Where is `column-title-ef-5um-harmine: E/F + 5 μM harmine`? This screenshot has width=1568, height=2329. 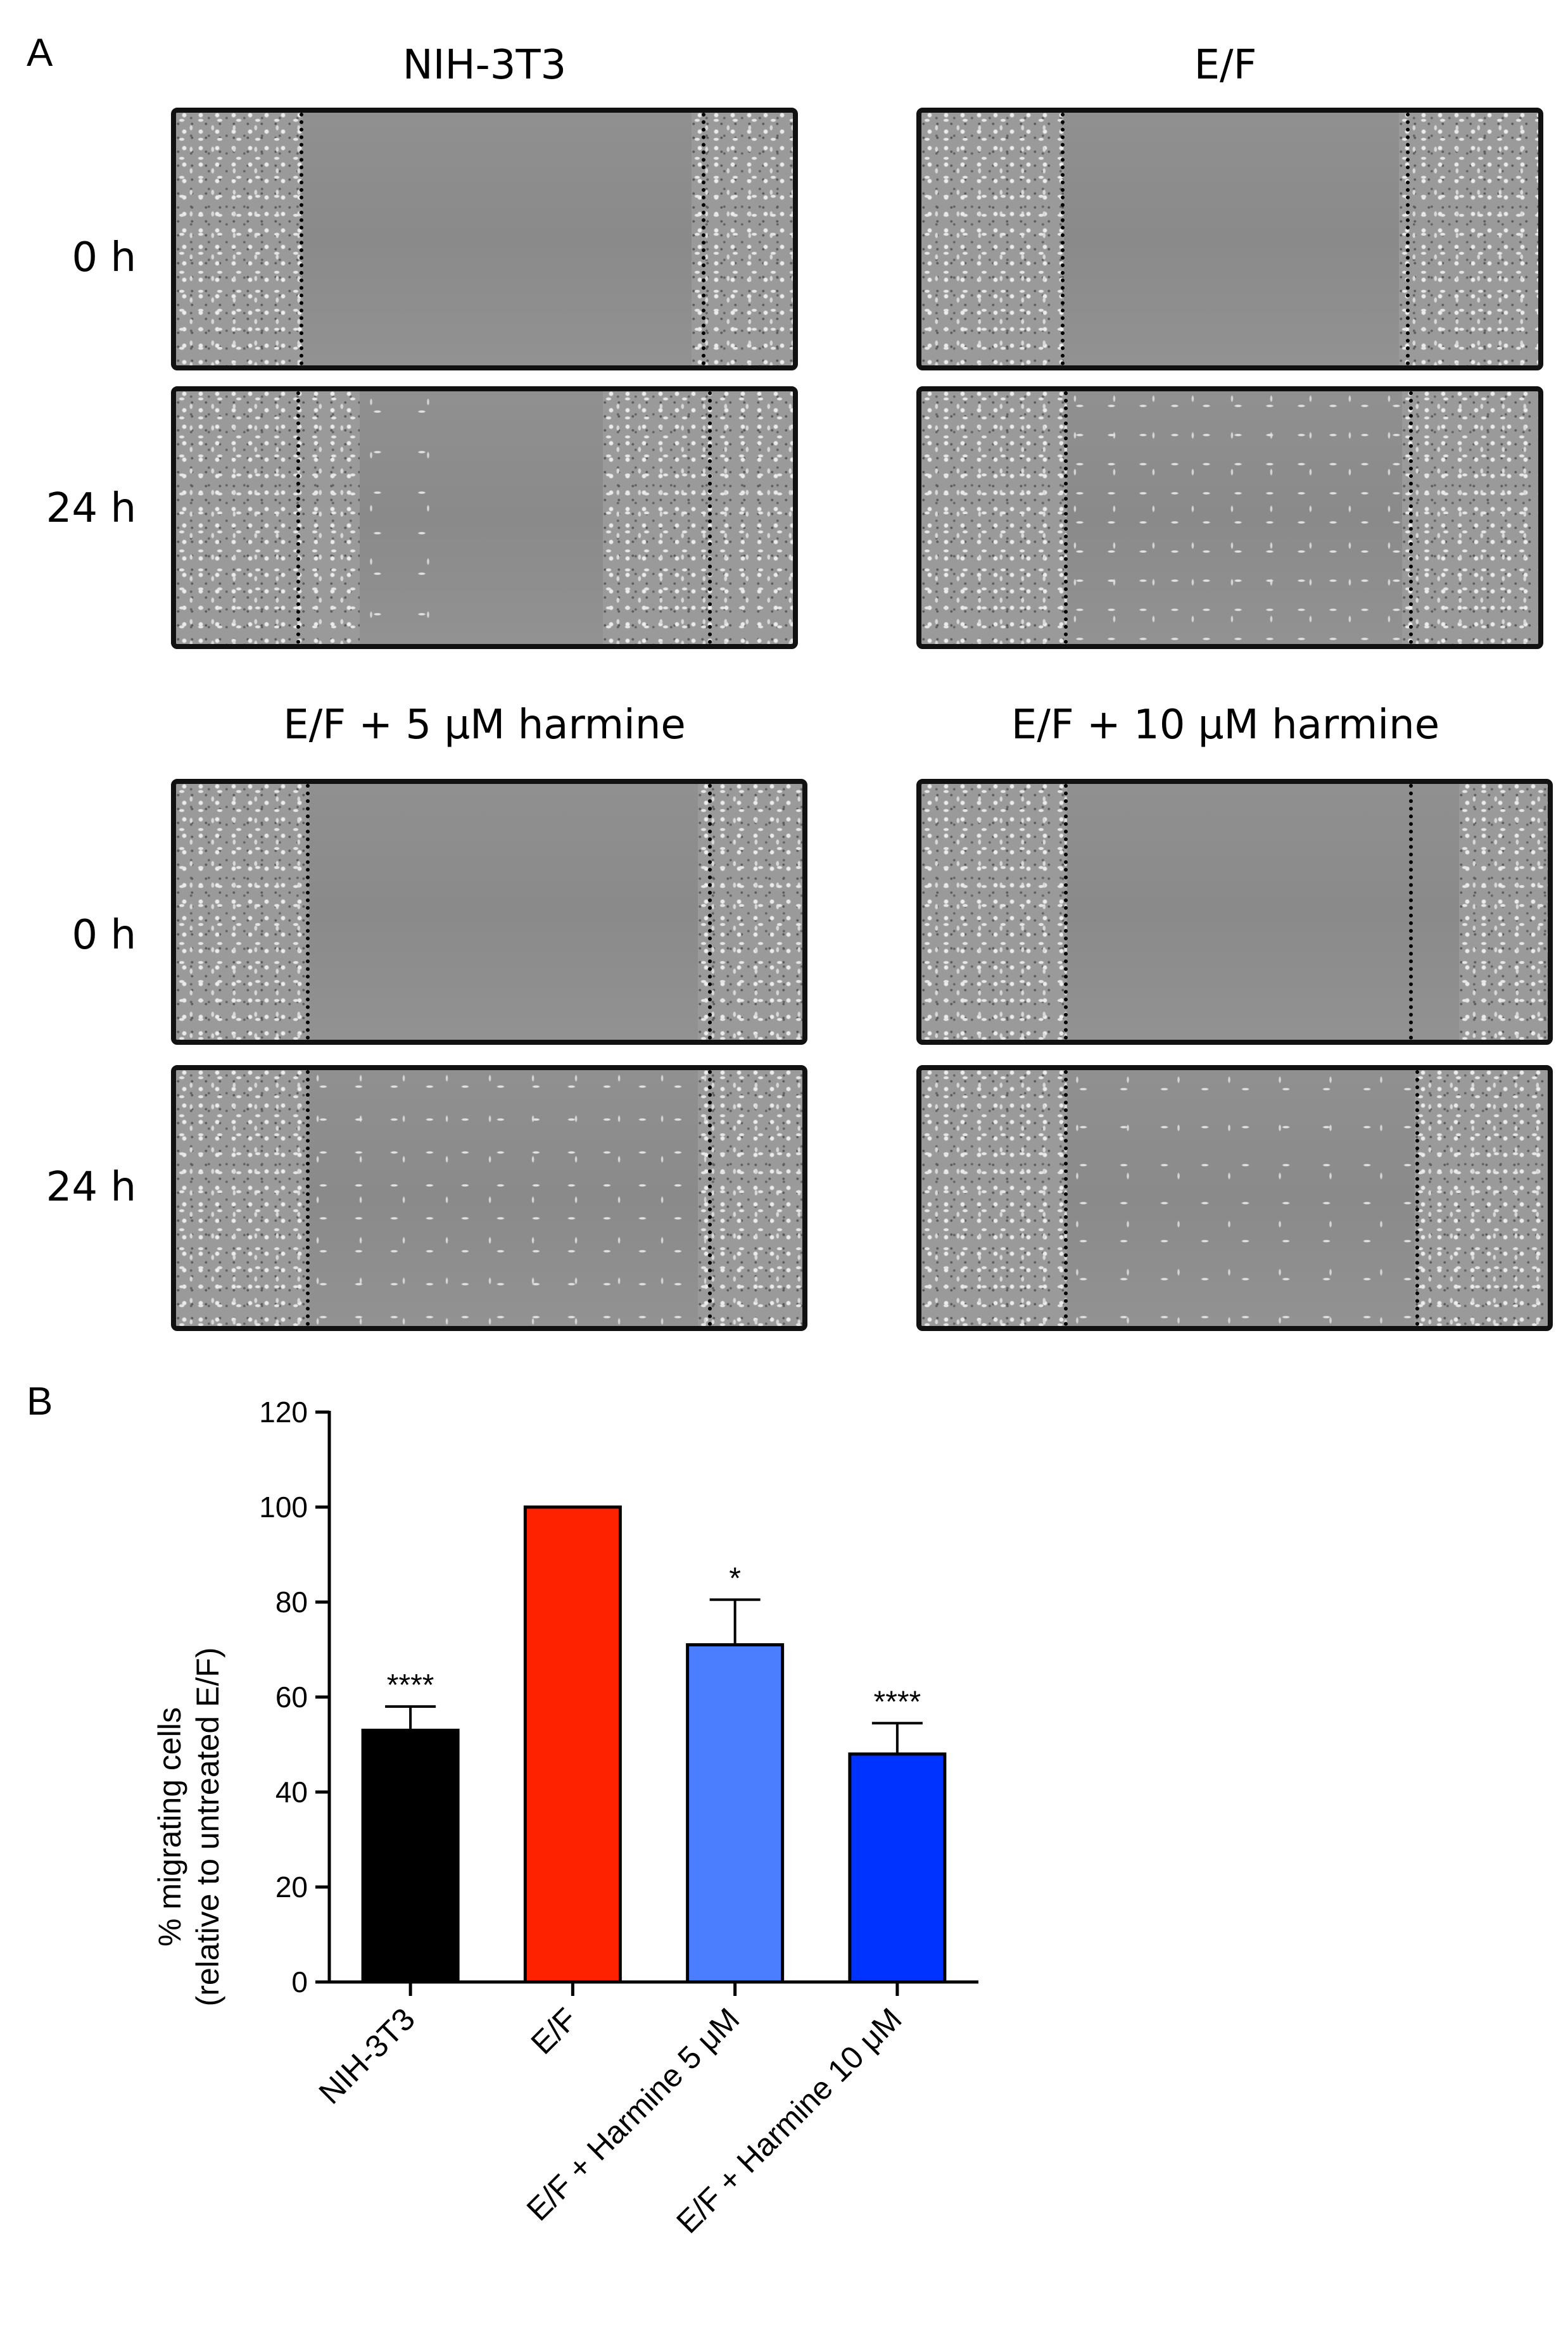
column-title-ef-5um-harmine: E/F + 5 μM harmine is located at coordinates (485, 725).